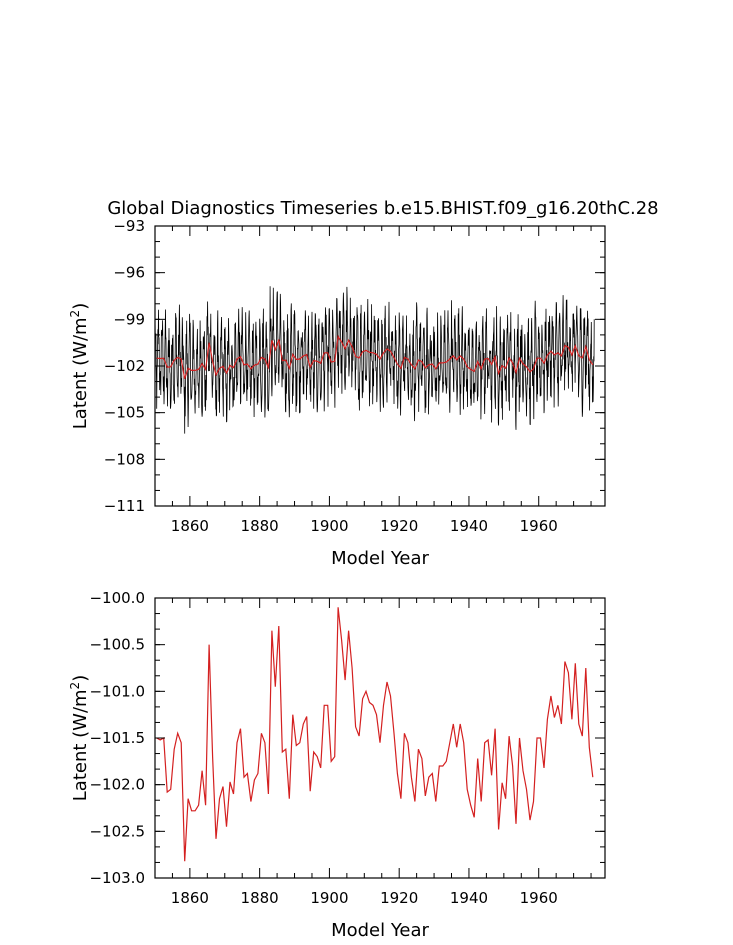 The image size is (733, 945). I want to click on annual-mean-series-line, so click(375, 356).